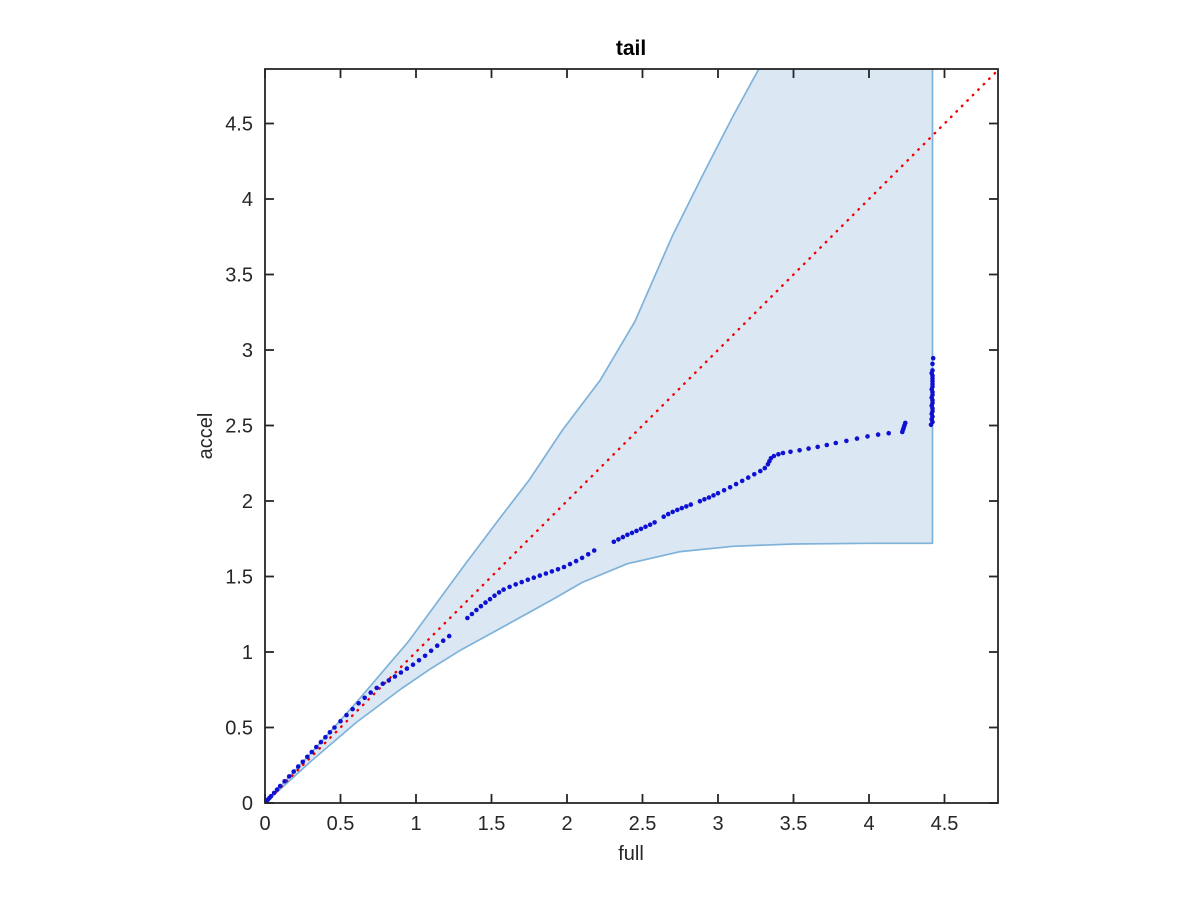 This screenshot has height=905, width=1200. Describe the element at coordinates (566, 824) in the screenshot. I see `x-tick-label: 2` at that location.